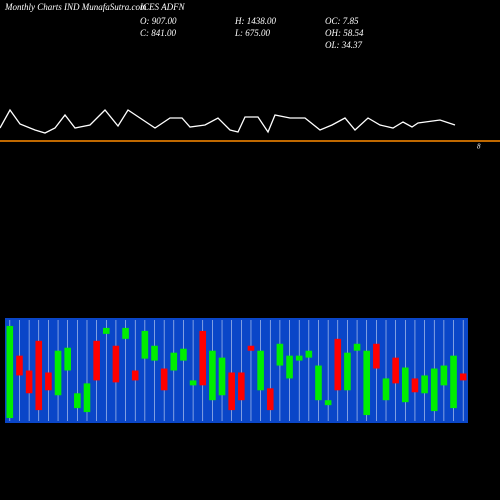  Describe the element at coordinates (479, 147) in the screenshot. I see `annotation: 8` at that location.